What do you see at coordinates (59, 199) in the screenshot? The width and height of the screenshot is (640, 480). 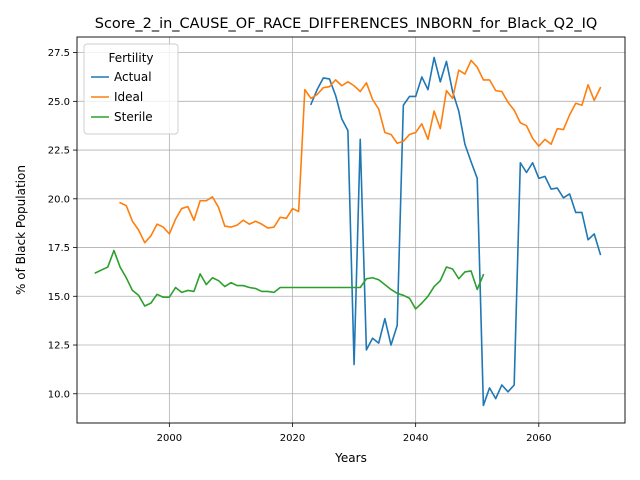 I see `y-tick-label: 20.0` at bounding box center [59, 199].